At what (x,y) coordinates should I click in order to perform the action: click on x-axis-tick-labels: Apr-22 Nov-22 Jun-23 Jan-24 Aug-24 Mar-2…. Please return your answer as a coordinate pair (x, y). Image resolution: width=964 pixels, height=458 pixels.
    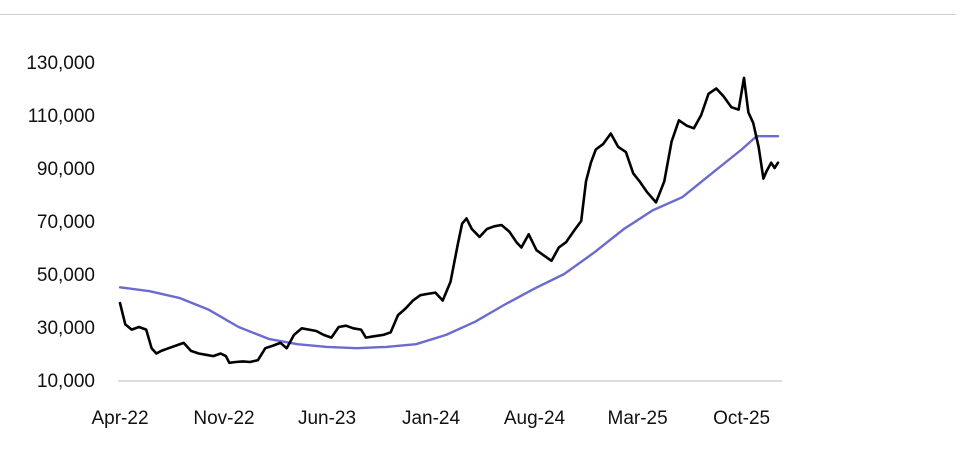
    Looking at the image, I should click on (430, 418).